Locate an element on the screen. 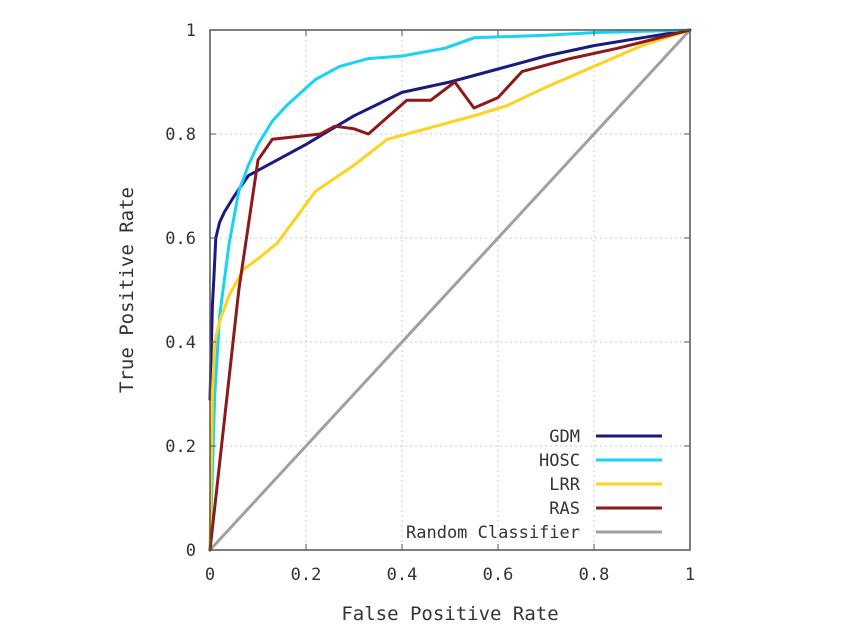 This screenshot has width=842, height=630. y-tick-label: 0.8 is located at coordinates (180, 135).